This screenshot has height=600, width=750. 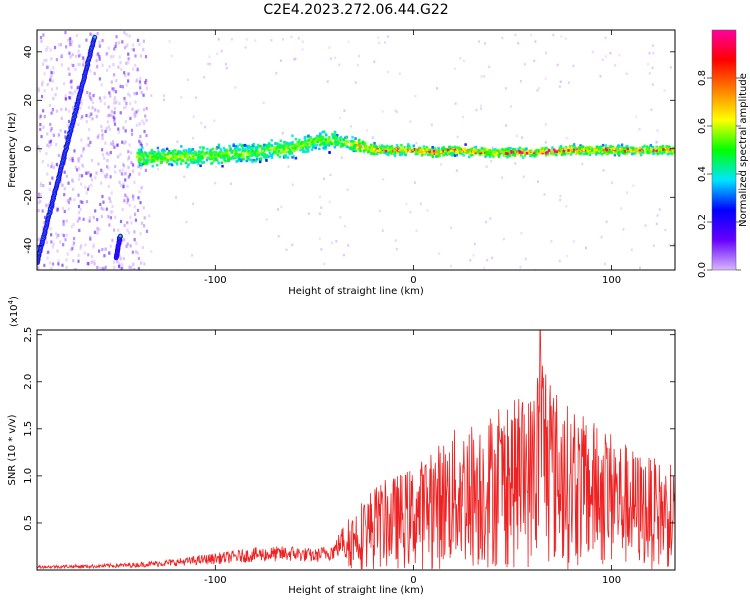 What do you see at coordinates (413, 580) in the screenshot?
I see `x-tick-label: 0` at bounding box center [413, 580].